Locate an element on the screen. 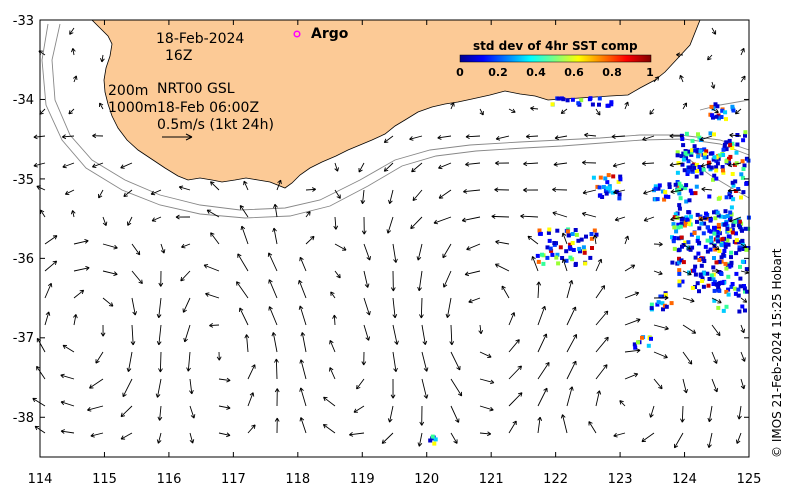 This screenshot has width=791, height=492. y-tick-label: -35 is located at coordinates (23, 180).